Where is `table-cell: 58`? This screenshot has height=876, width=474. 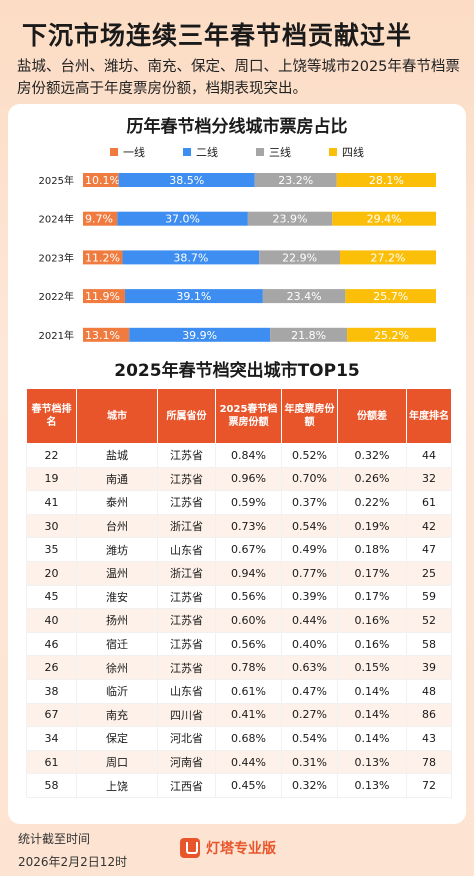
table-cell: 58 is located at coordinates (51, 785).